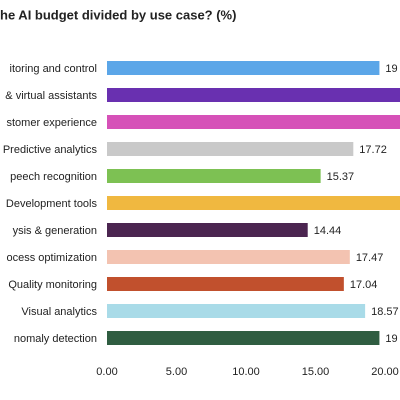  I want to click on y-tick-label: Predictive analytics, so click(50, 150).